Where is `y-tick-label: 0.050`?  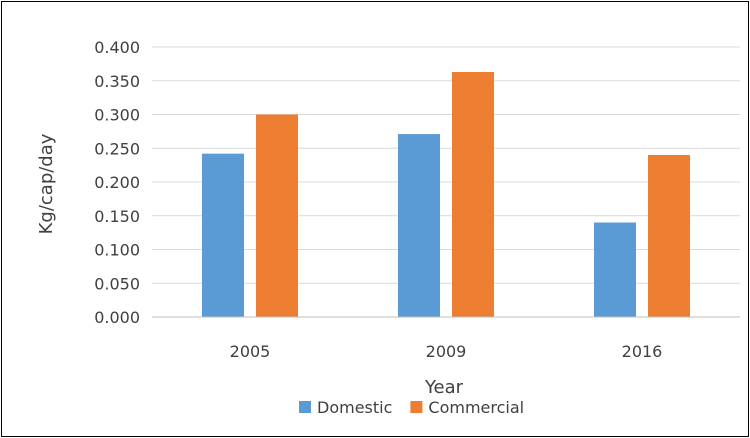 y-tick-label: 0.050 is located at coordinates (117, 283).